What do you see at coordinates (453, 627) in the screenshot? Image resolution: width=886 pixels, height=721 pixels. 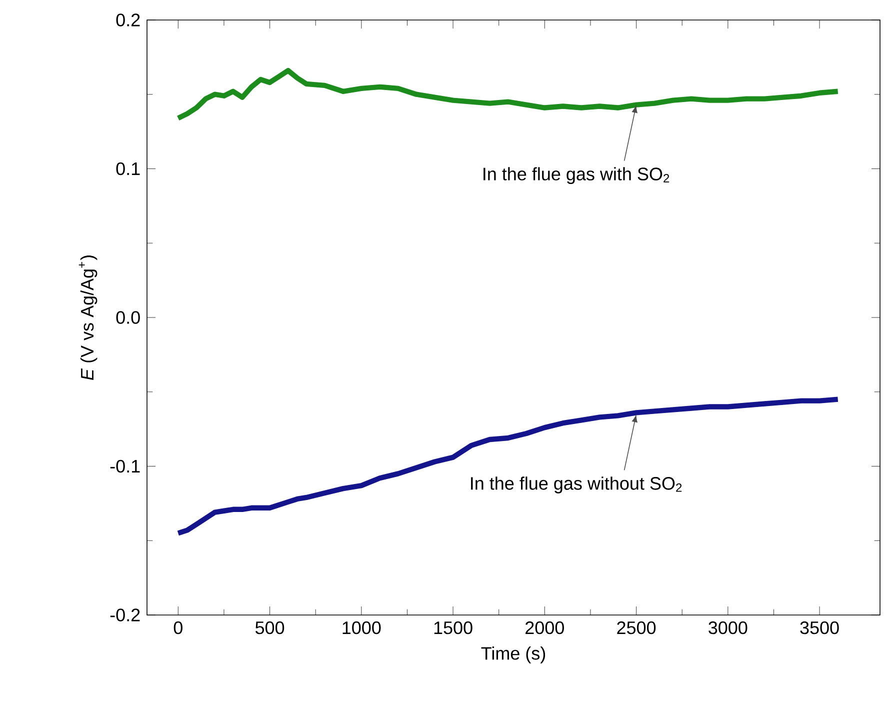 I see `x-tick-label: 1500` at bounding box center [453, 627].